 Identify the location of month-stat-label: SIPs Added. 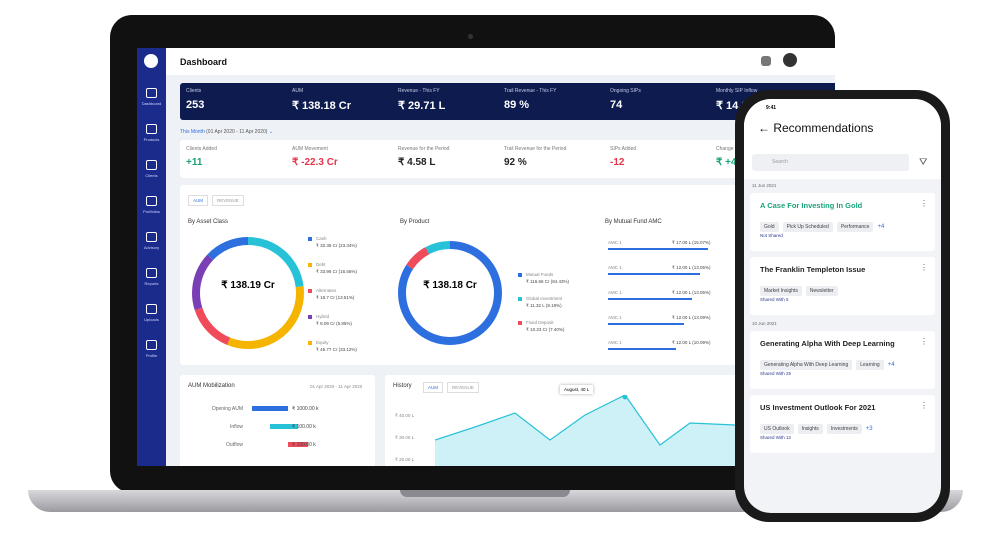
(623, 149).